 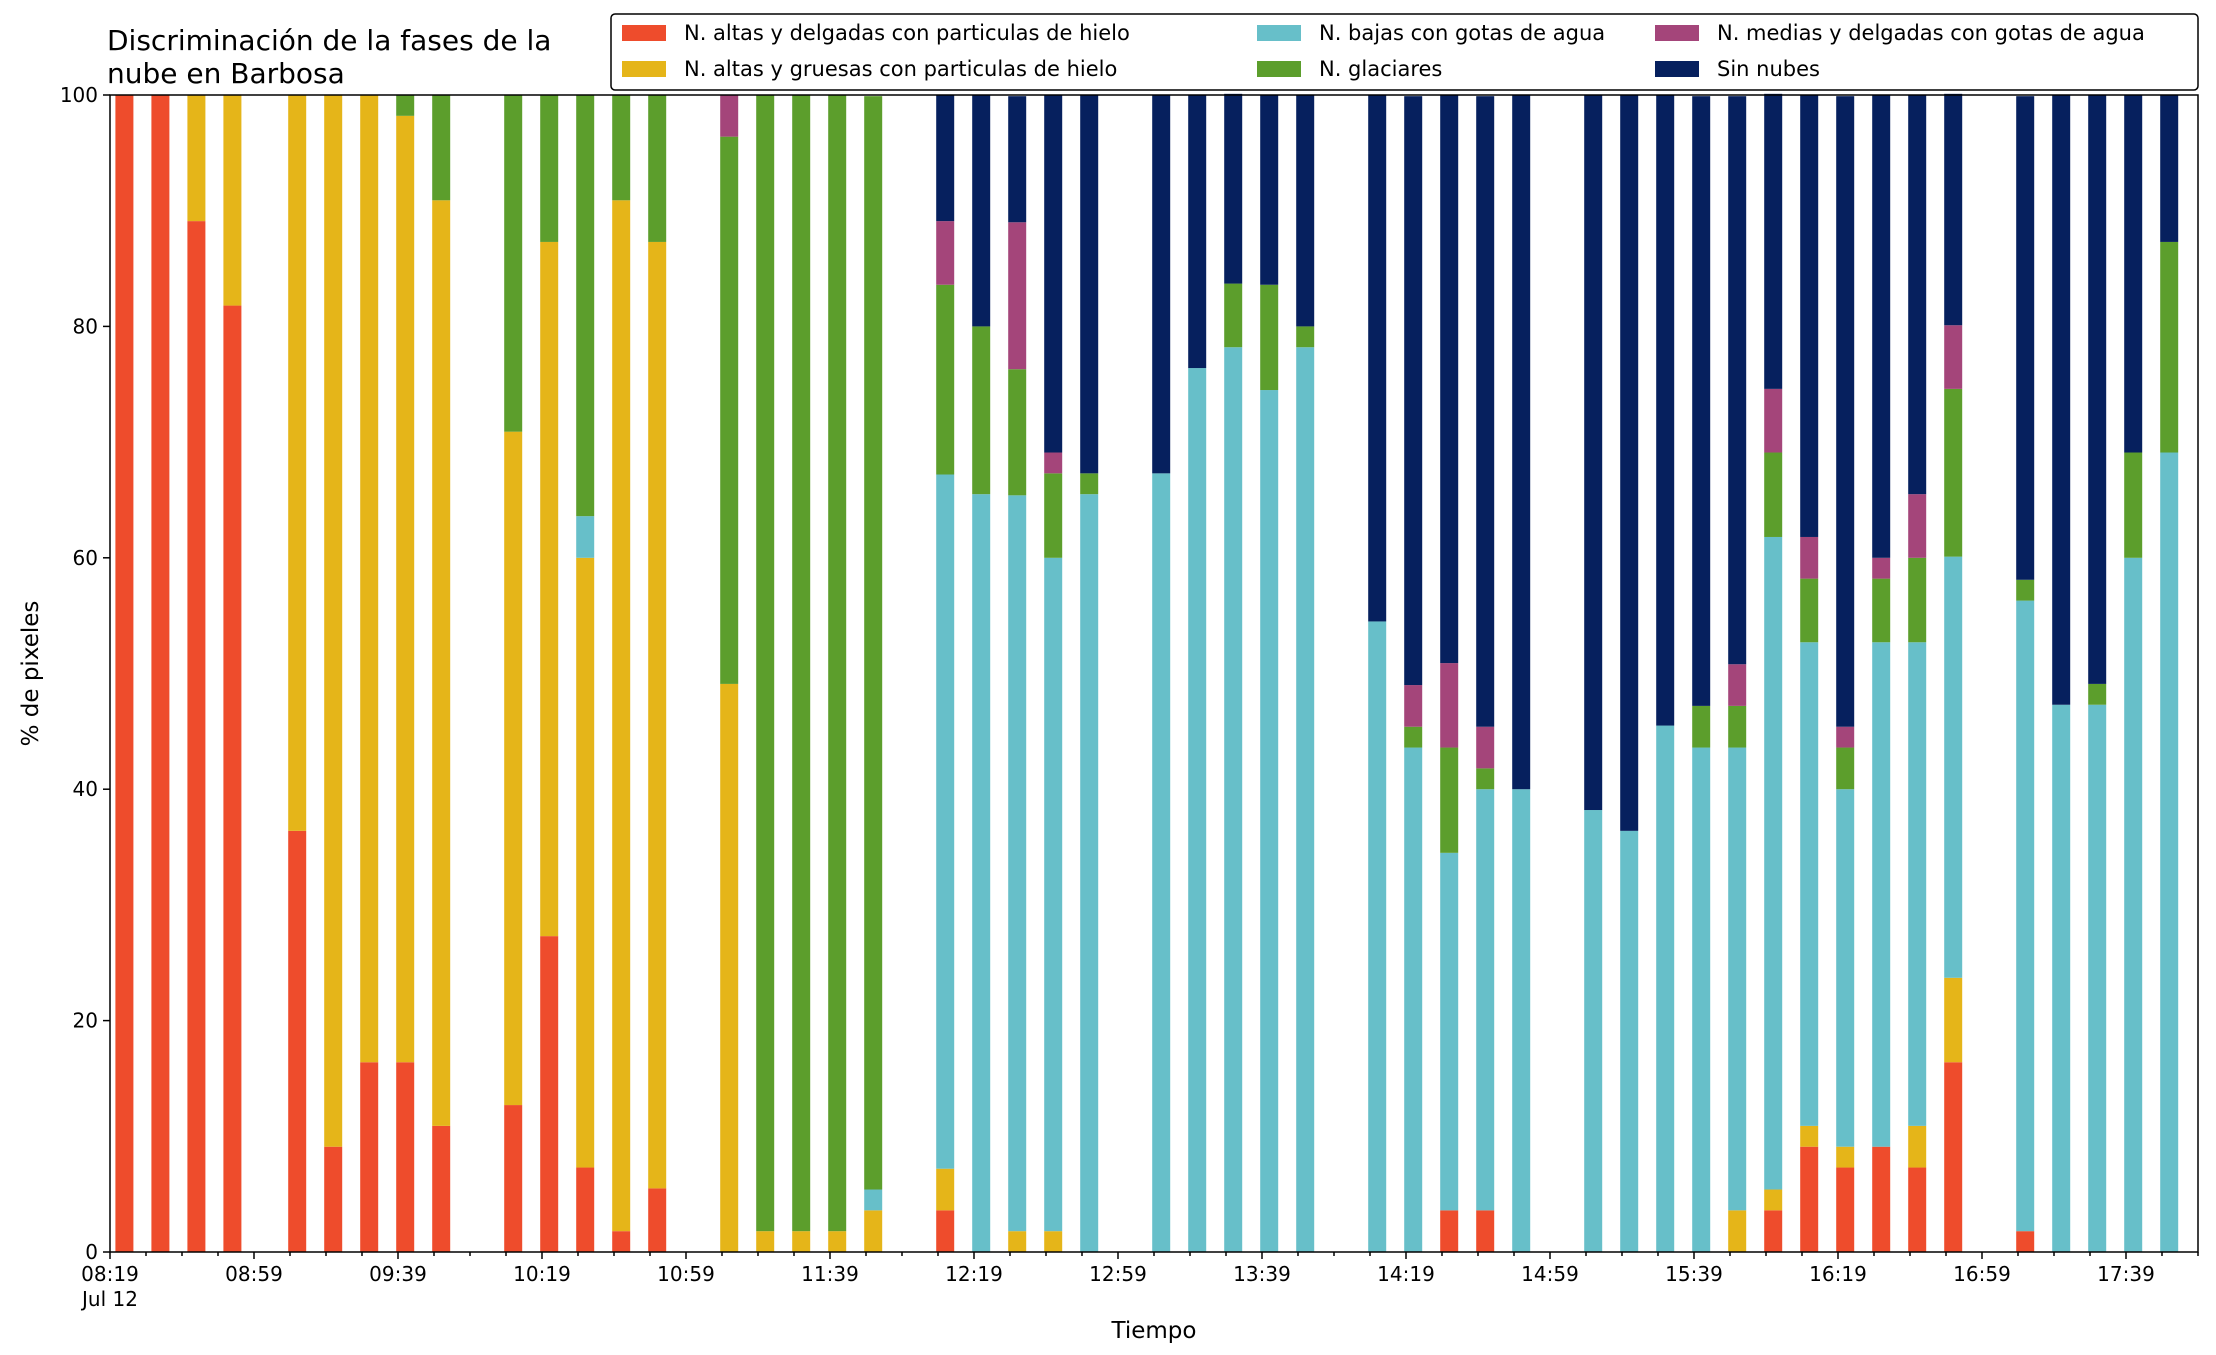 I want to click on x-axis-label: Tiempo, so click(x=1154, y=1331).